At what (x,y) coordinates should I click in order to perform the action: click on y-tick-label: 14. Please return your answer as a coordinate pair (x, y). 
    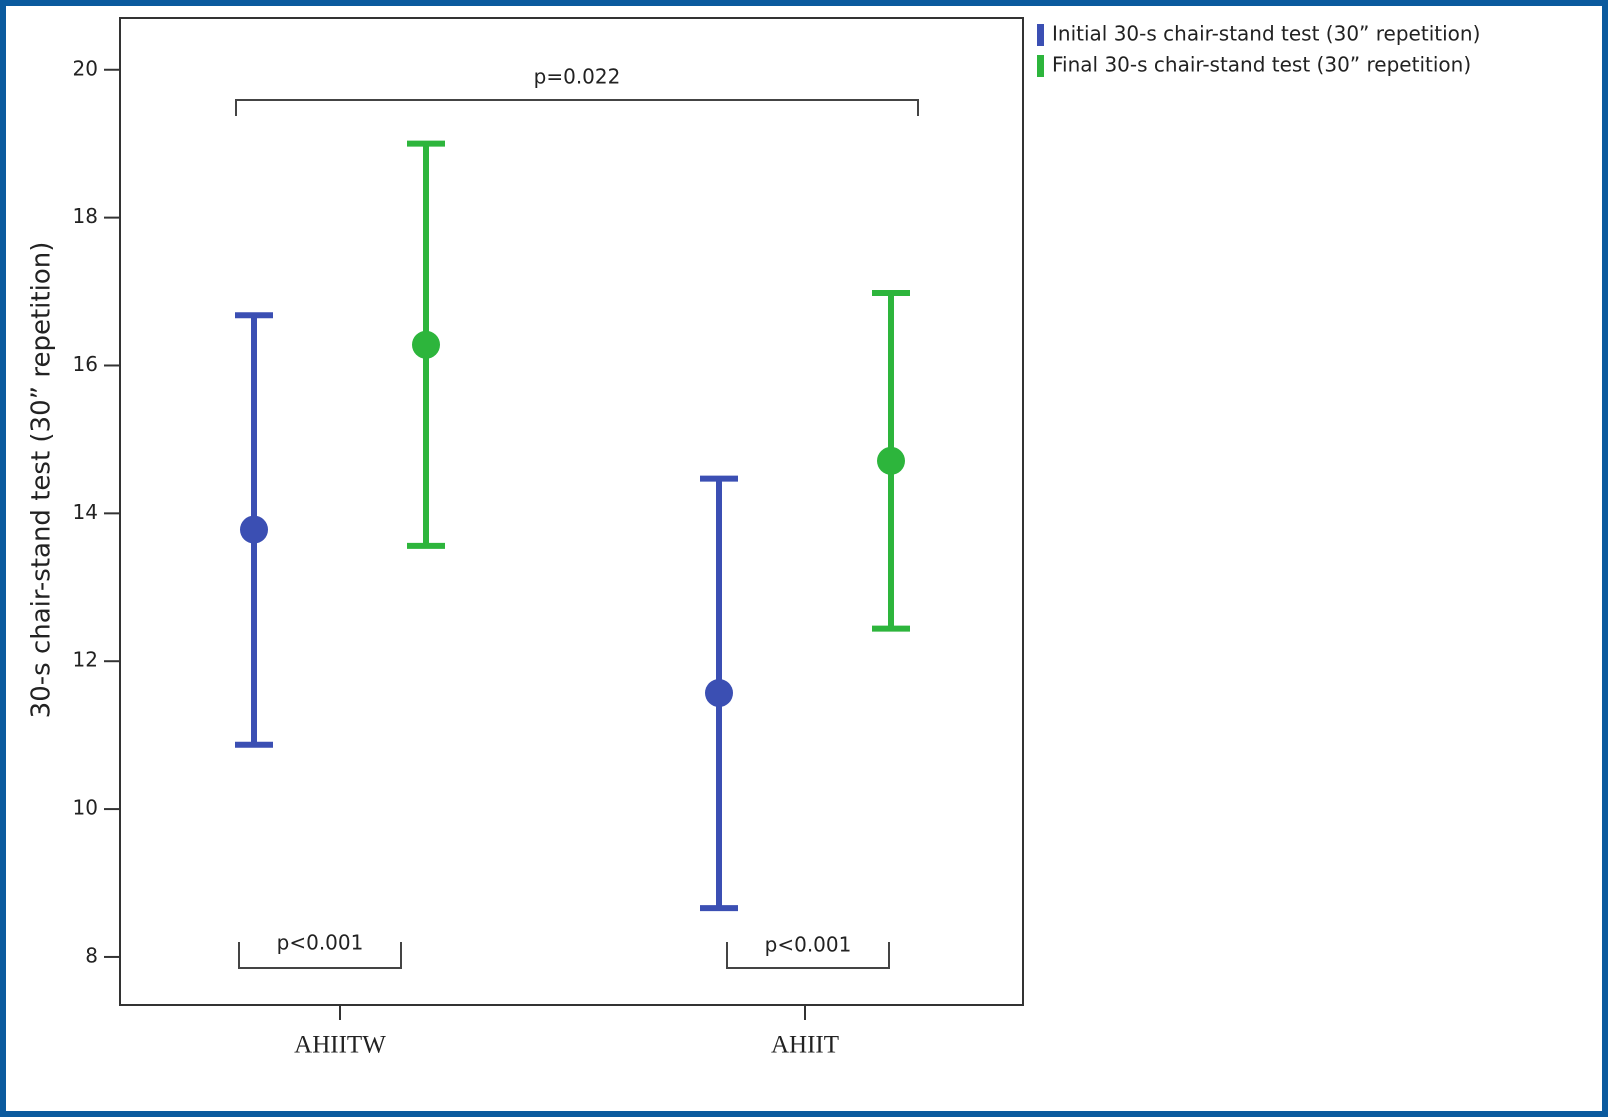
    Looking at the image, I should click on (85, 512).